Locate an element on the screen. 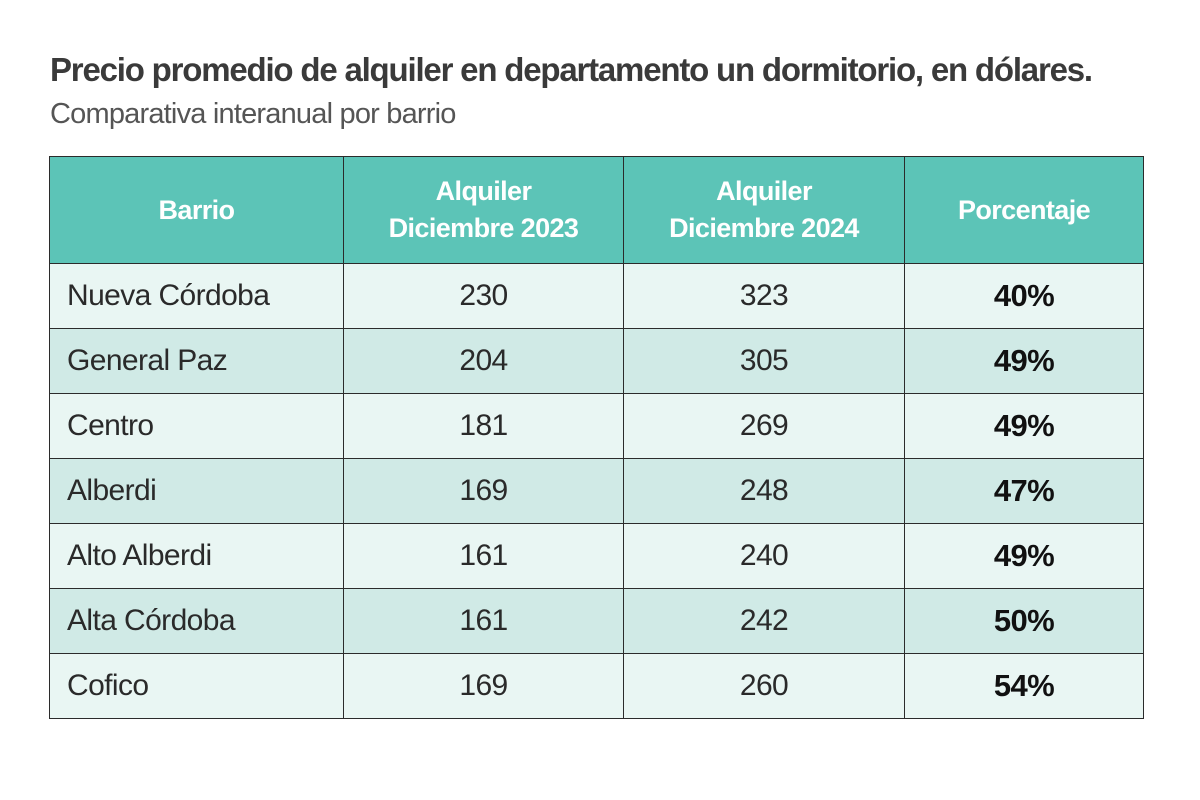 This screenshot has width=1200, height=800. table-row: Alta Córdoba 161 242 50% is located at coordinates (596, 621).